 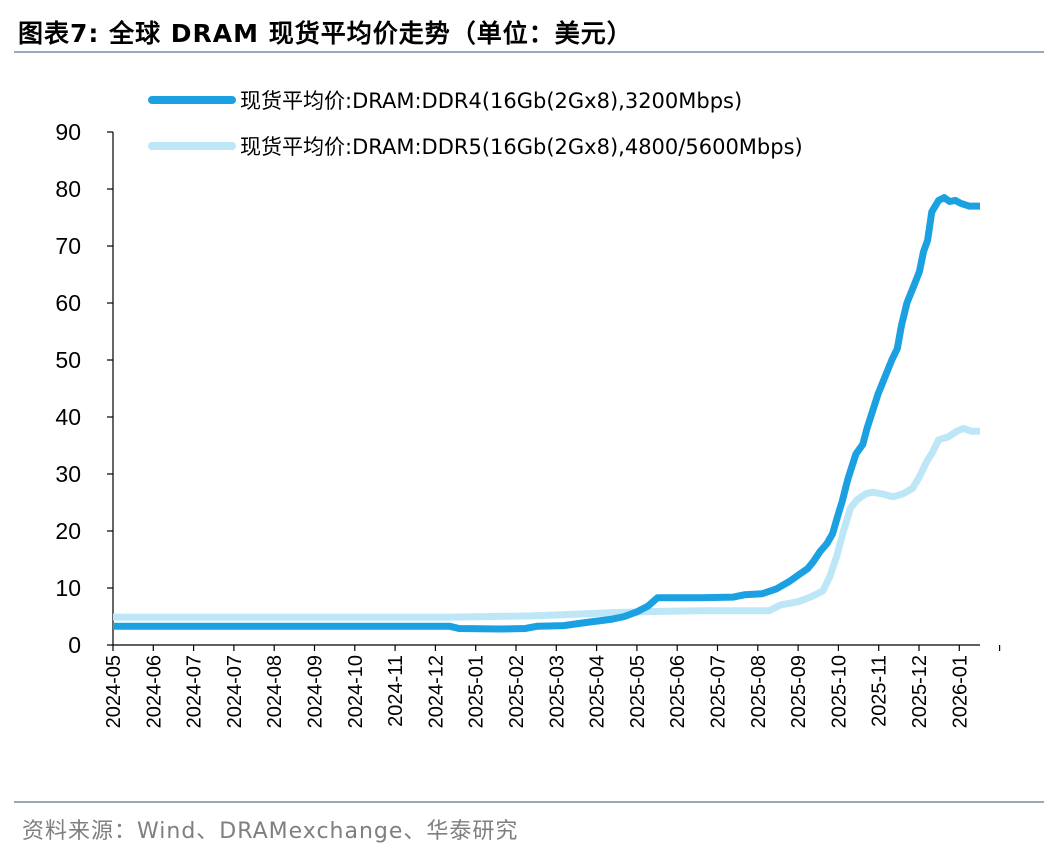 I want to click on x-tick-label: 2025-02, so click(x=517, y=691).